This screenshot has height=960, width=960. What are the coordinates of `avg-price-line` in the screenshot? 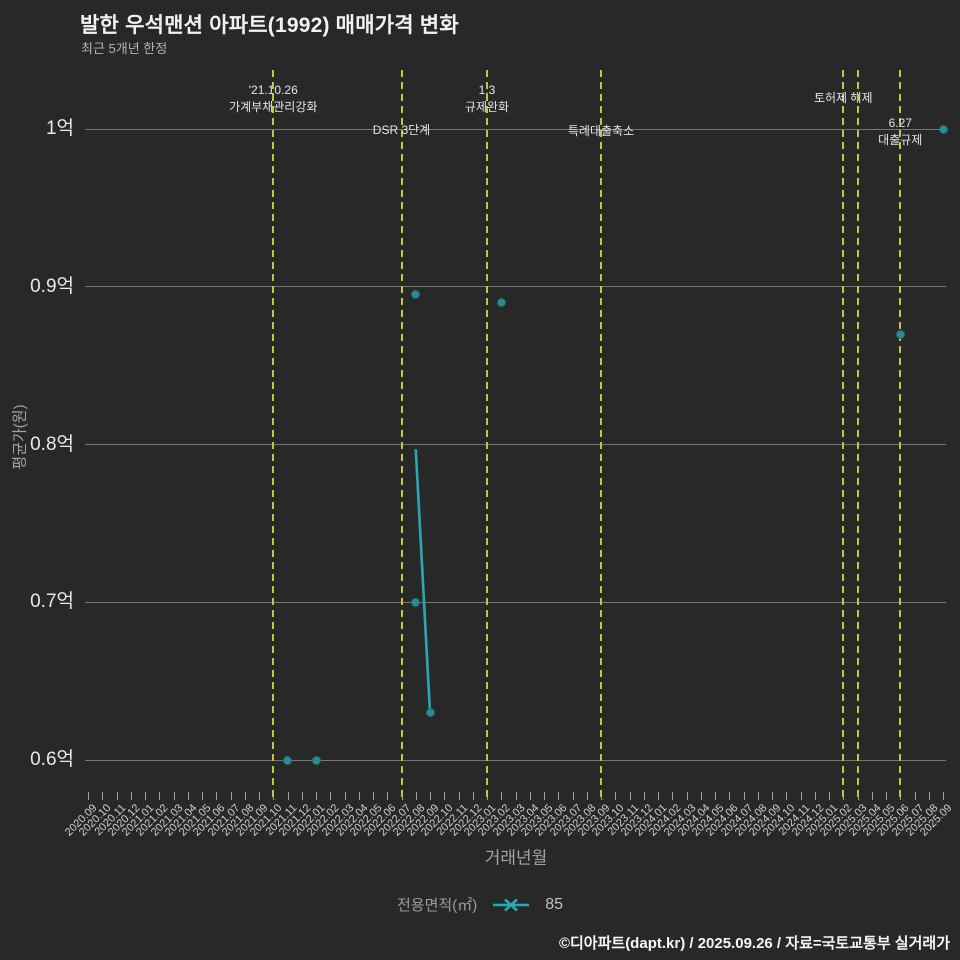 It's located at (423, 581).